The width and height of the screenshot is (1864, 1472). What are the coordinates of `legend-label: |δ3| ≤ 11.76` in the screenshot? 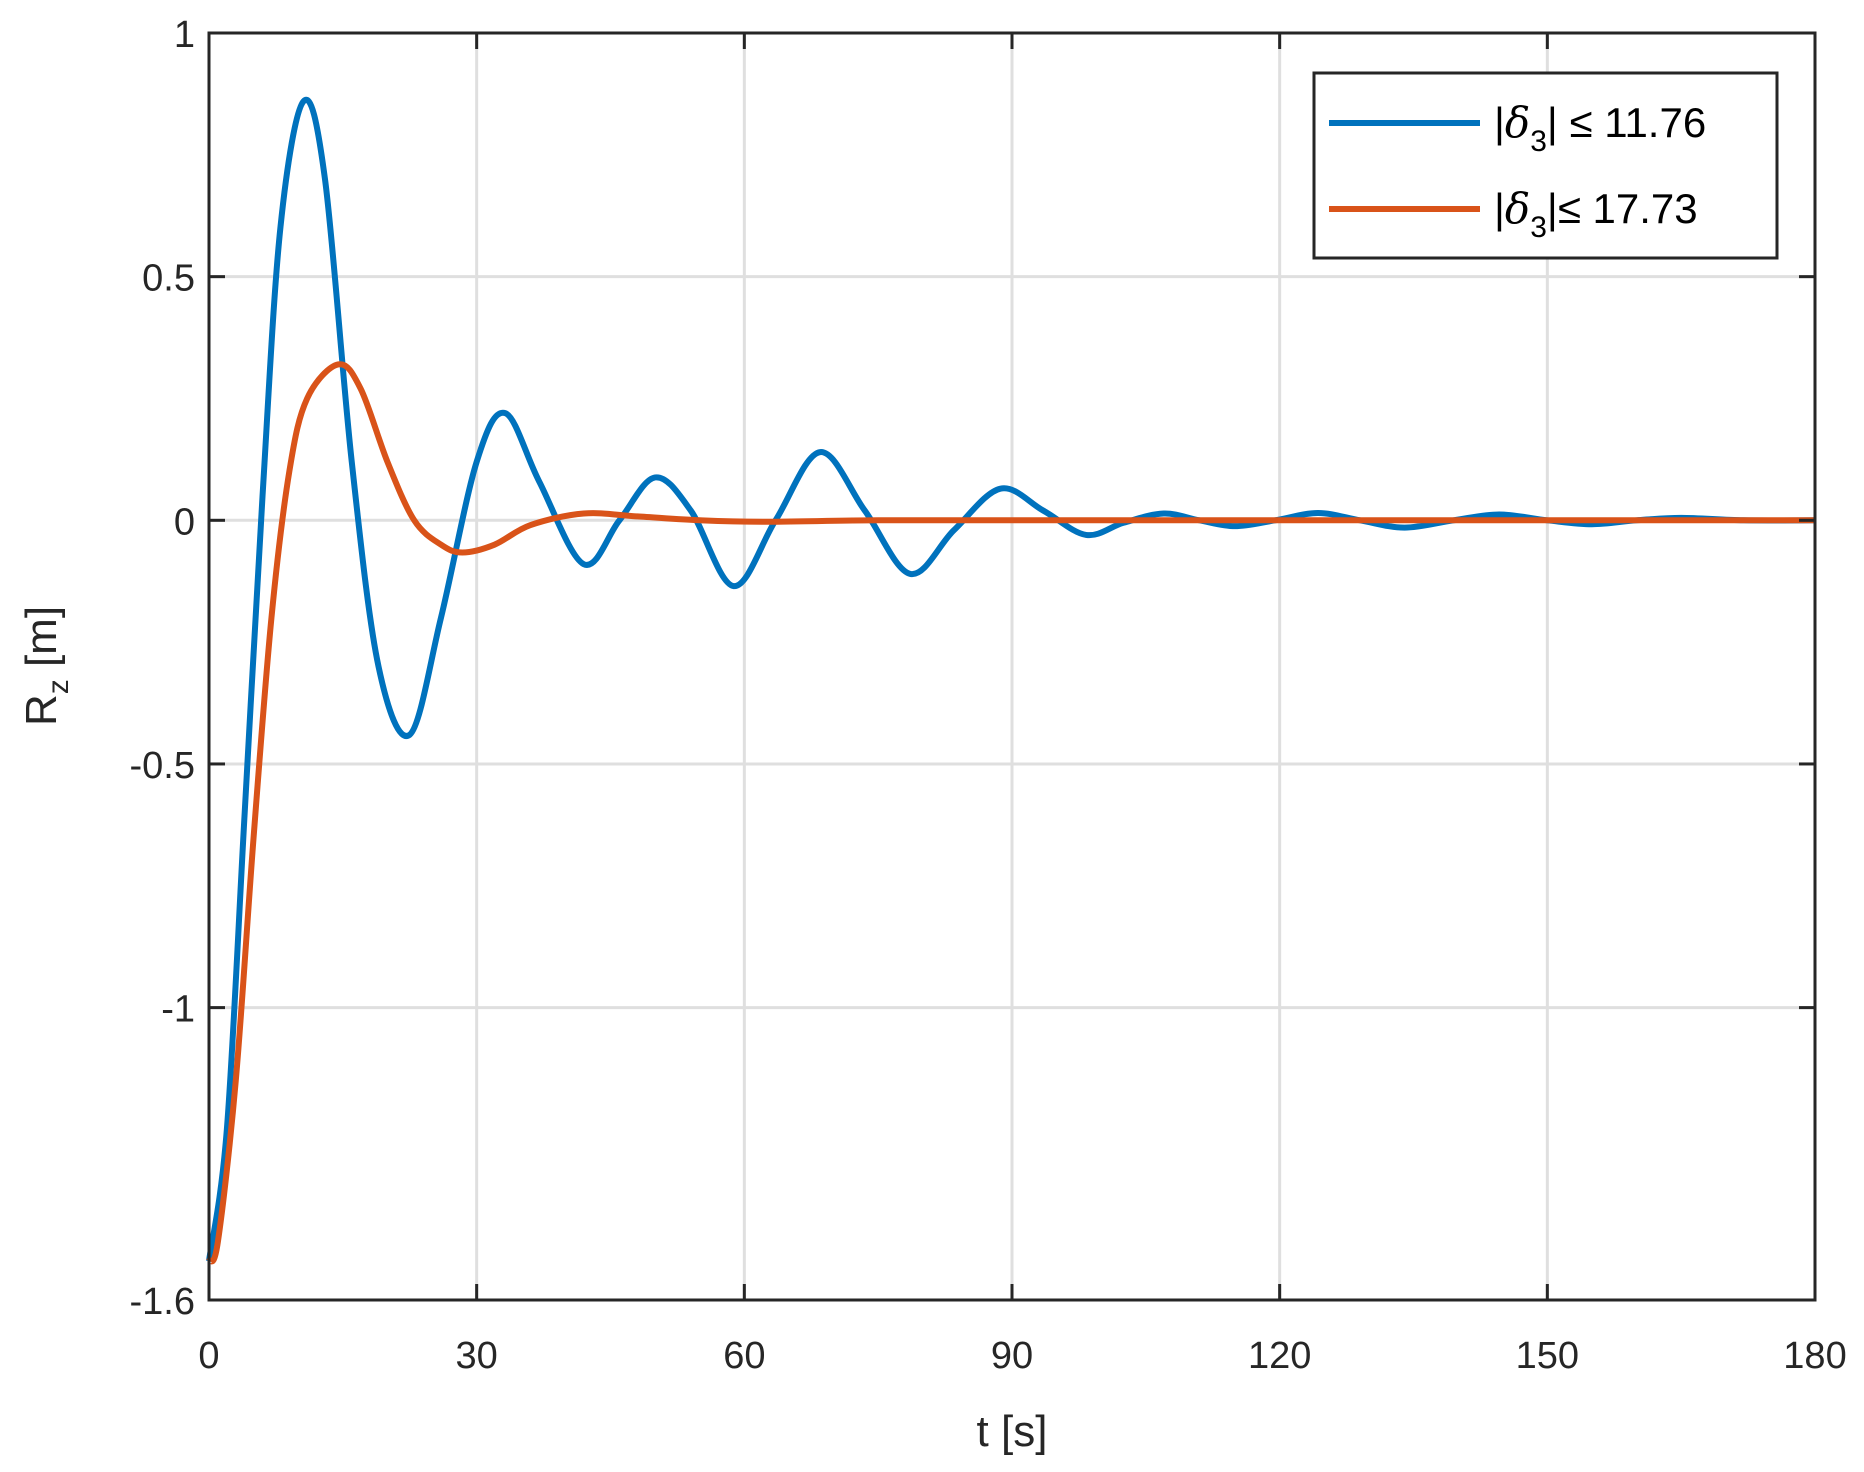 It's located at (1600, 128).